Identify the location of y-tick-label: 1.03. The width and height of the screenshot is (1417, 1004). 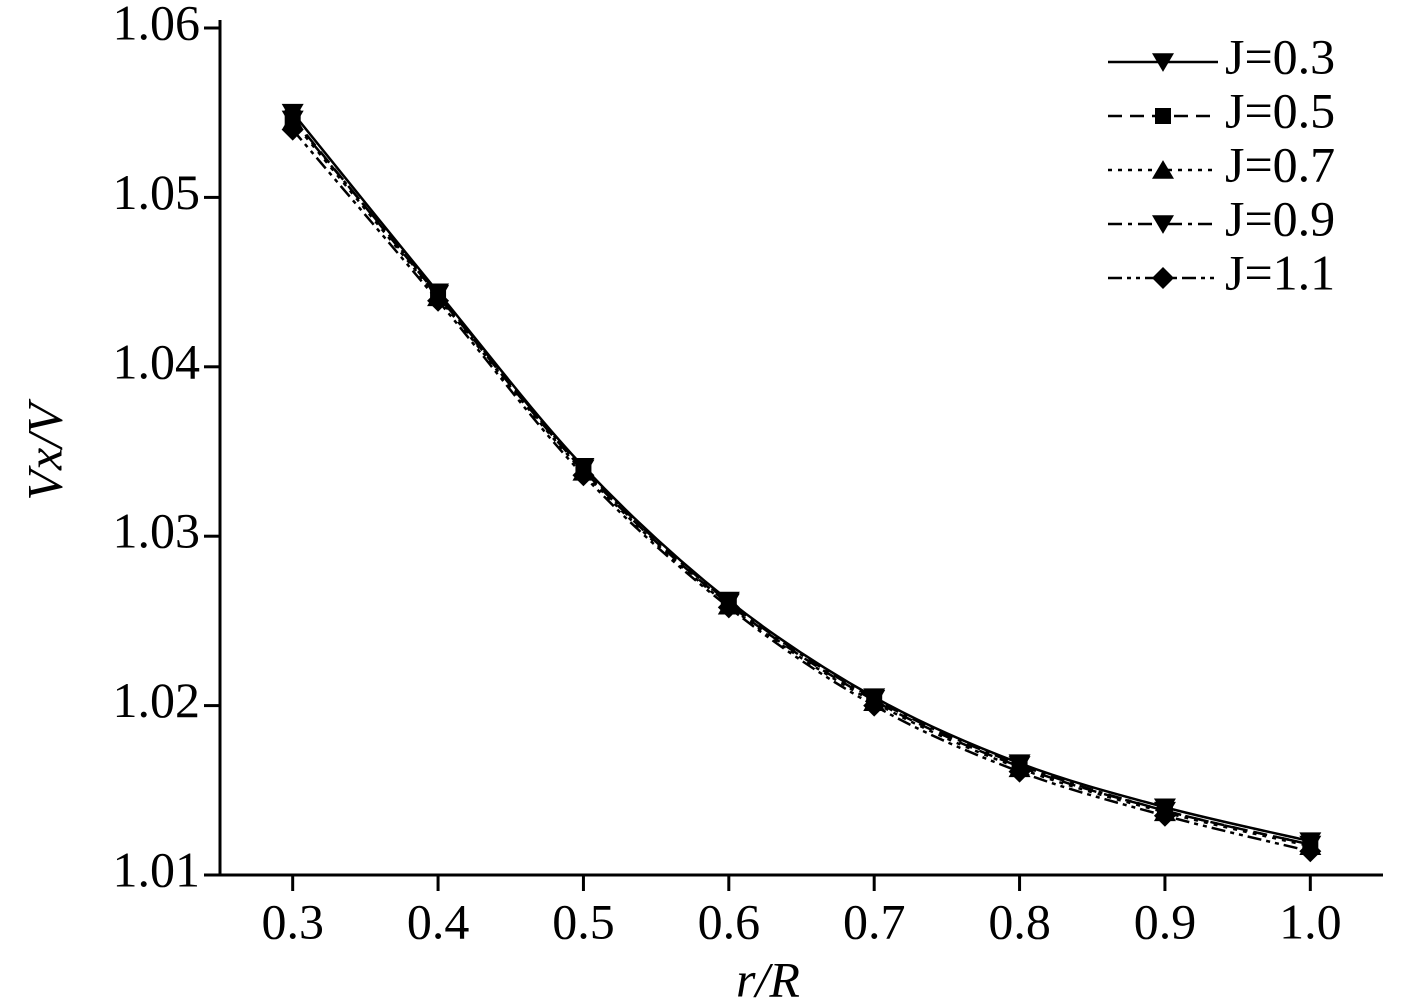
(157, 531).